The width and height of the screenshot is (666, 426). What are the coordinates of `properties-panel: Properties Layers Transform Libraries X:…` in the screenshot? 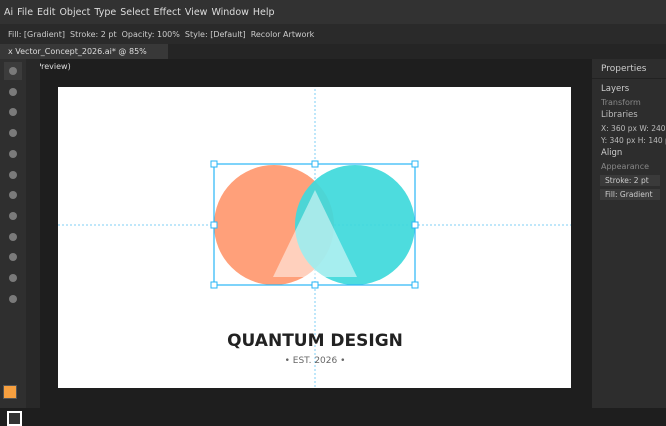 It's located at (629, 233).